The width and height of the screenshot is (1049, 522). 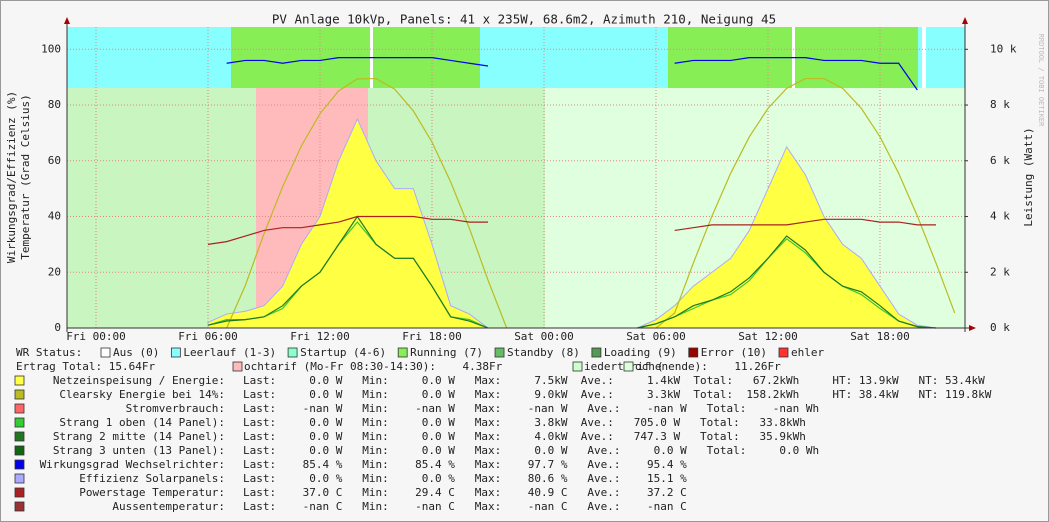 What do you see at coordinates (54, 271) in the screenshot?
I see `y-tick-label: 20` at bounding box center [54, 271].